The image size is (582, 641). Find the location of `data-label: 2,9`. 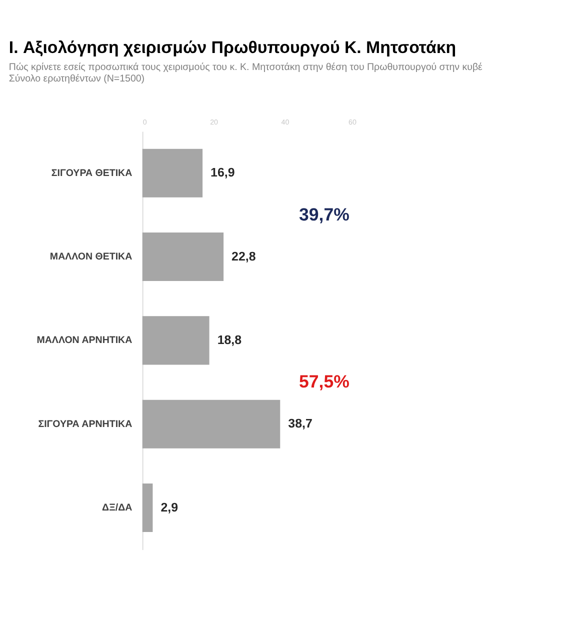

data-label: 2,9 is located at coordinates (169, 507).